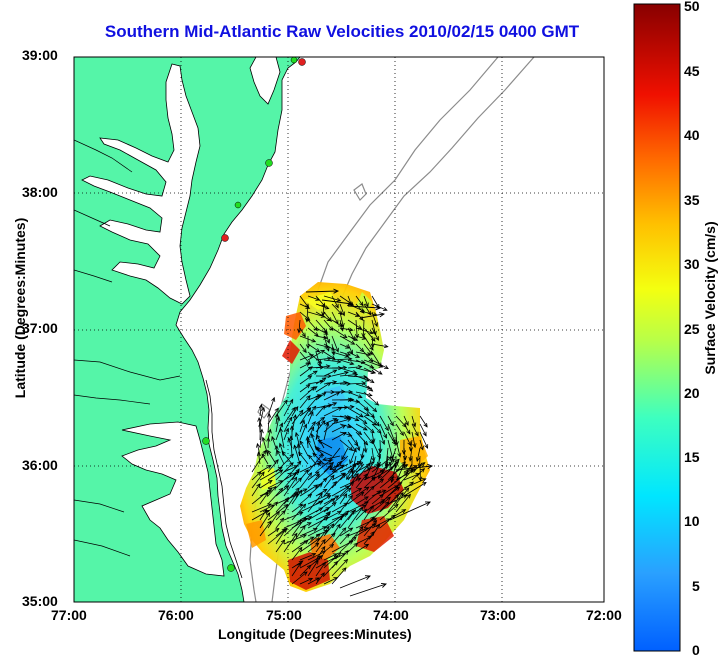 The height and width of the screenshot is (659, 724). Describe the element at coordinates (206, 441) in the screenshot. I see `station-marker-active` at that location.